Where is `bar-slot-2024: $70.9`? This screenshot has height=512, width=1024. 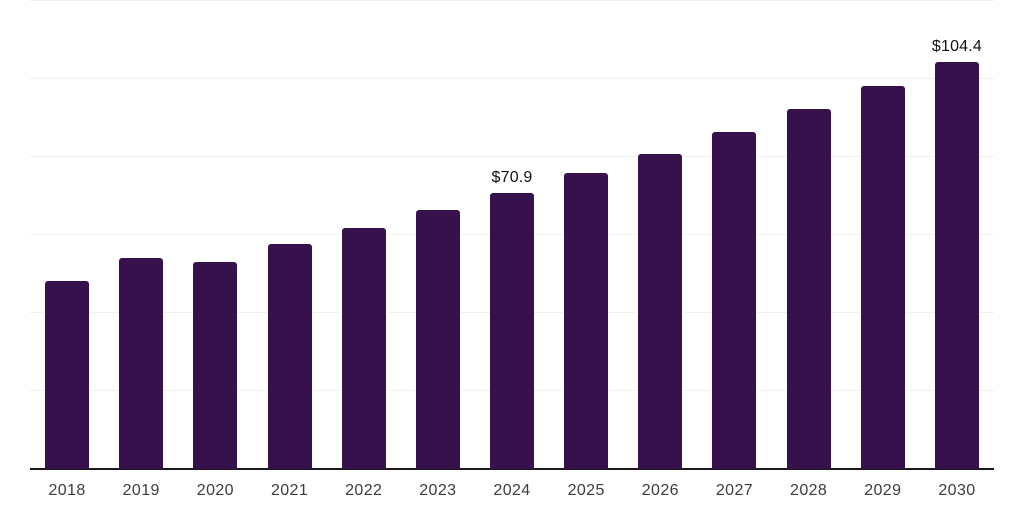
bar-slot-2024: $70.9 is located at coordinates (512, 235).